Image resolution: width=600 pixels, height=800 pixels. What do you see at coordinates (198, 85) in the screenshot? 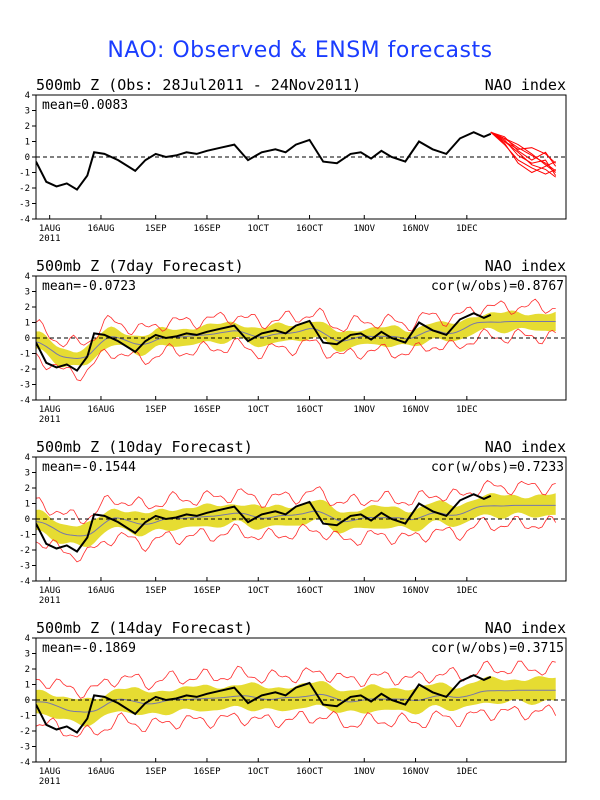
I see `panel-title: 500mb Z (Obs: 28Jul2011 - 24Nov2011)` at bounding box center [198, 85].